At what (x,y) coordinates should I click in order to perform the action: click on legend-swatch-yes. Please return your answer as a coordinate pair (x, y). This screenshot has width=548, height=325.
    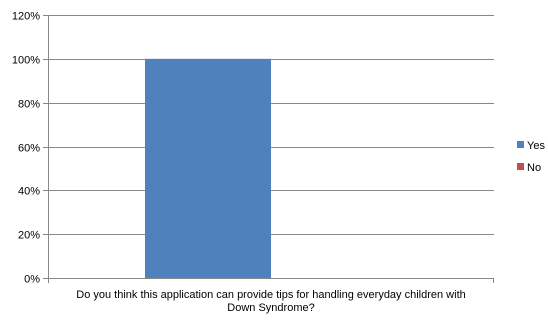
    Looking at the image, I should click on (520, 144).